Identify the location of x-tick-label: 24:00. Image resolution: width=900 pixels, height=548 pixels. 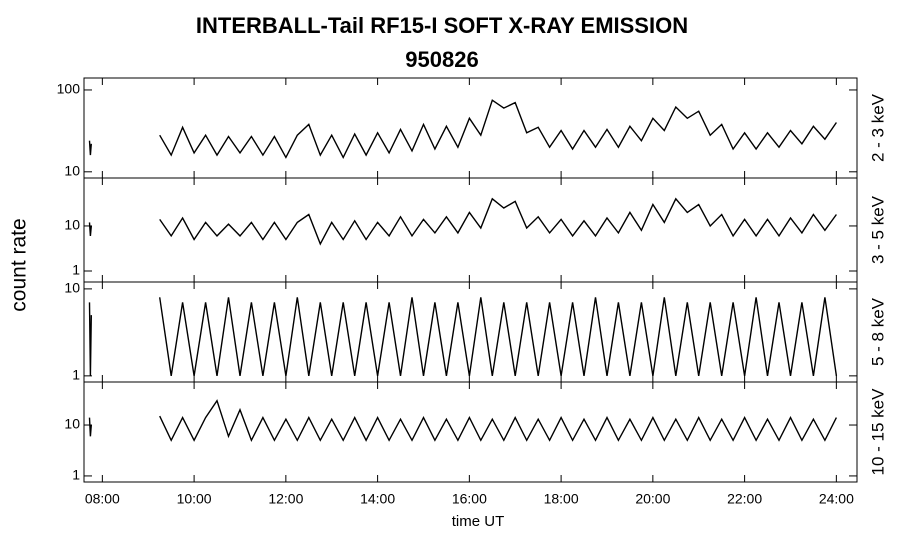
(836, 499).